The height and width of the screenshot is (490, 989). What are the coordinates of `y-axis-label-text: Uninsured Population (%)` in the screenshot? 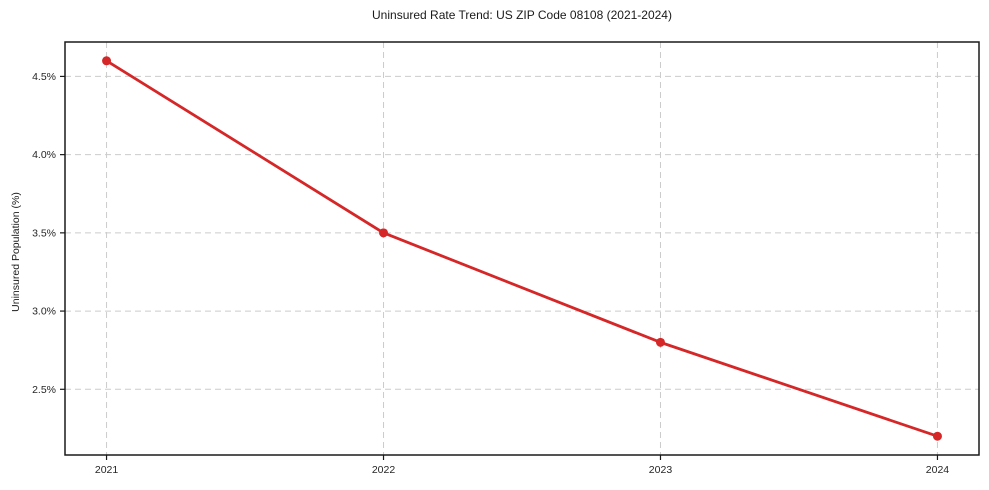 It's located at (16, 252).